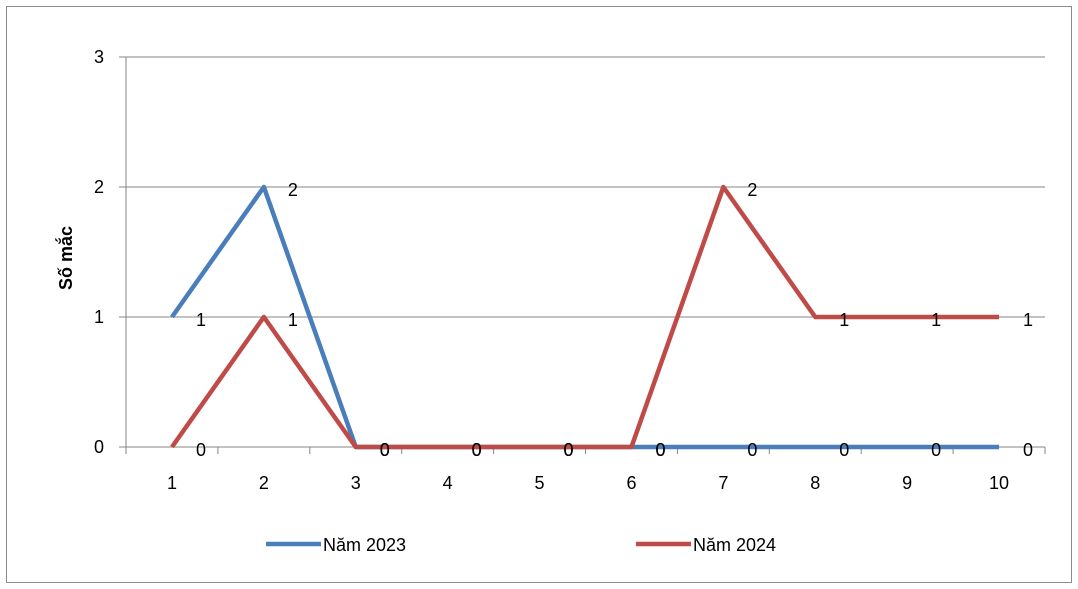  What do you see at coordinates (723, 483) in the screenshot?
I see `x-tick-label: 7` at bounding box center [723, 483].